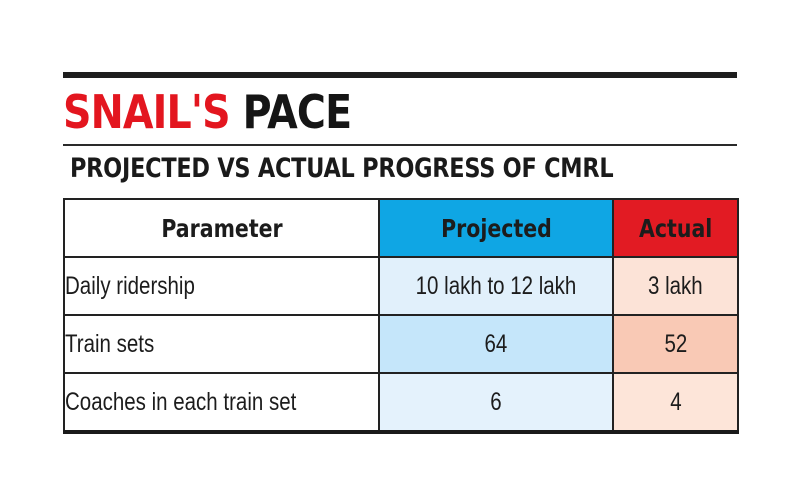 This screenshot has height=500, width=801. I want to click on table-header-row: Parameter Projected Actual, so click(401, 228).